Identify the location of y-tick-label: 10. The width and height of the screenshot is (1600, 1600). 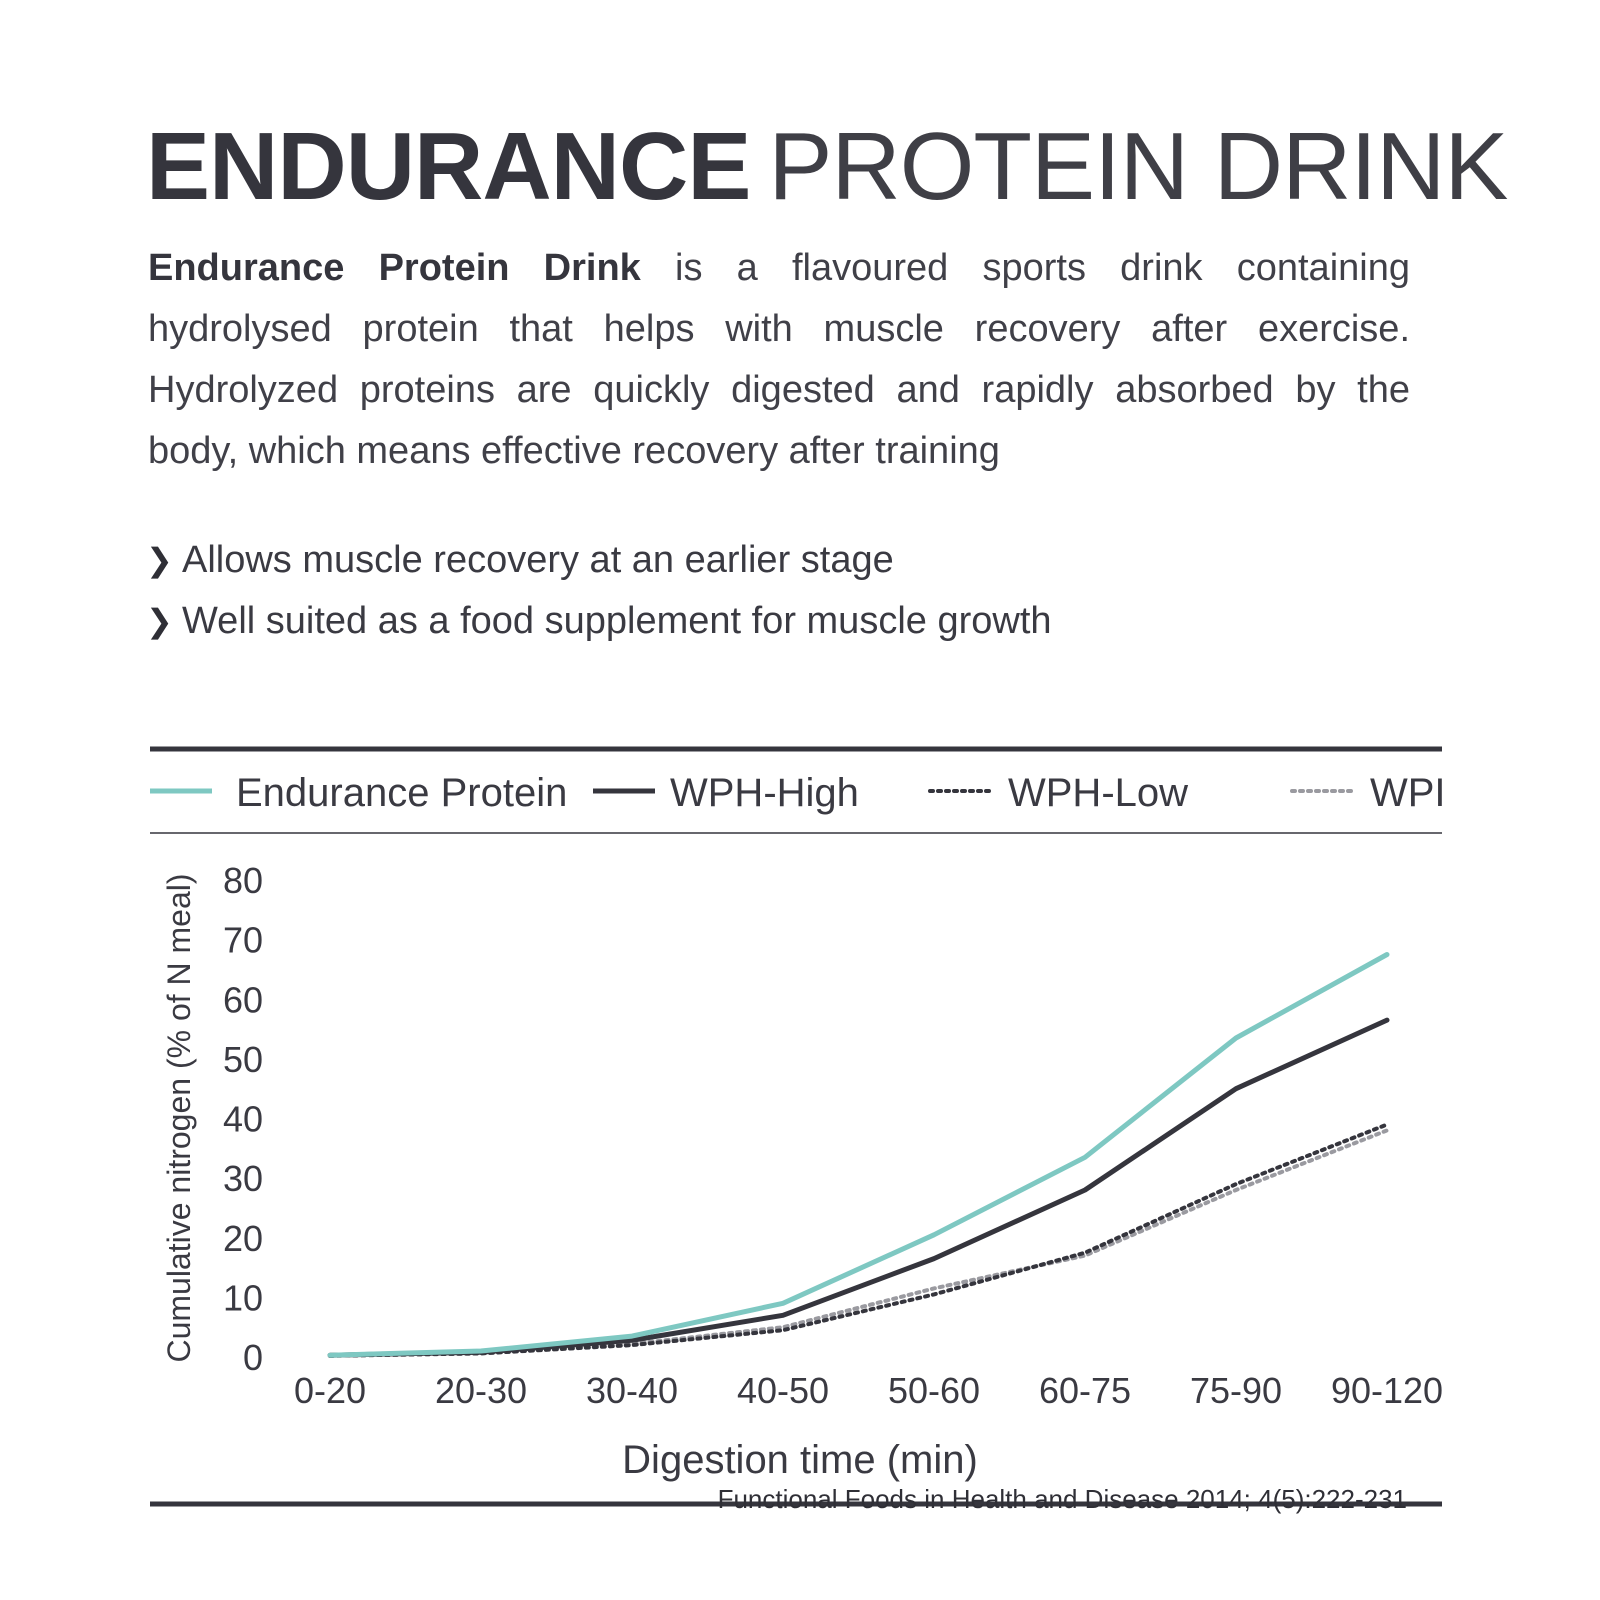
(243, 1297).